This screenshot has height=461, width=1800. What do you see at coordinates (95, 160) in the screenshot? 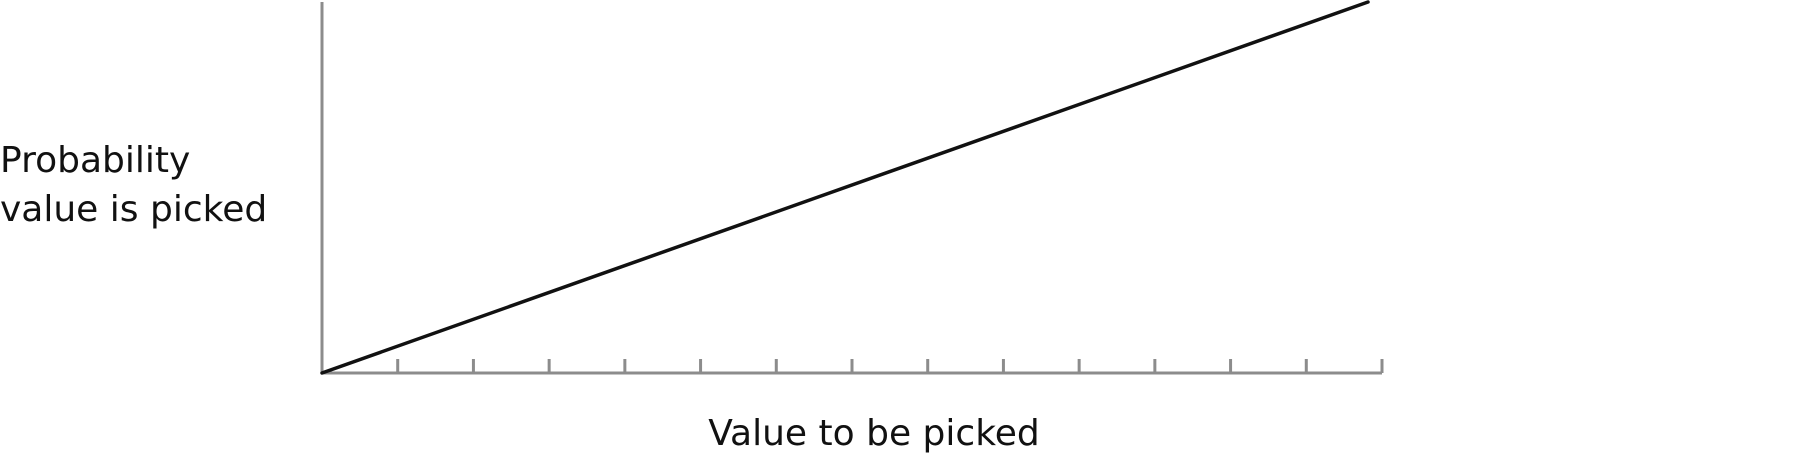
I see `y-axis-label-line-1: Probability` at bounding box center [95, 160].